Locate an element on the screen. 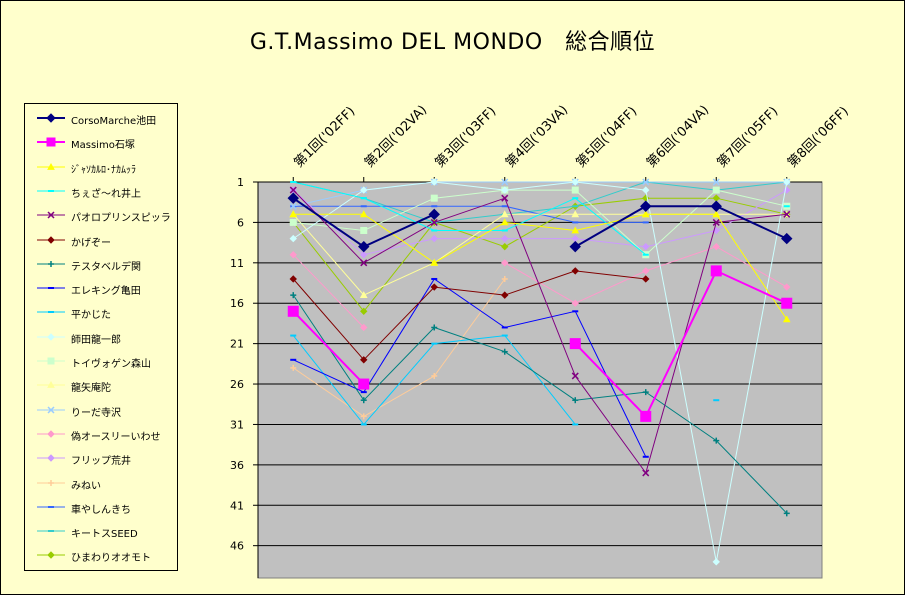  chart-title: G.T.Massimo DEL MONDO 総合順位 is located at coordinates (452, 42).